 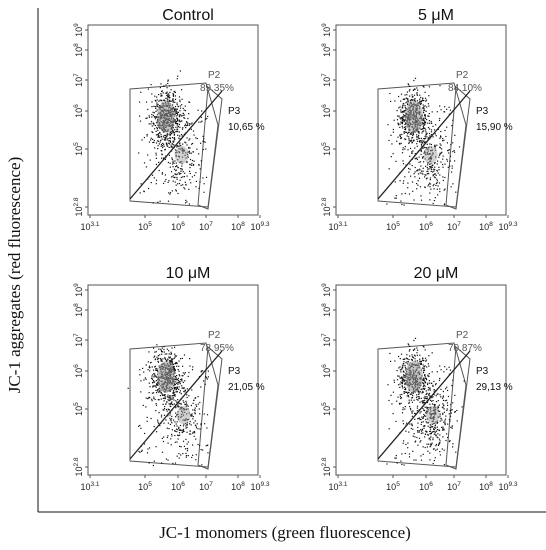 What do you see at coordinates (14, 275) in the screenshot?
I see `y-axis-title: JC-1 aggregates (red fluorescence)` at bounding box center [14, 275].